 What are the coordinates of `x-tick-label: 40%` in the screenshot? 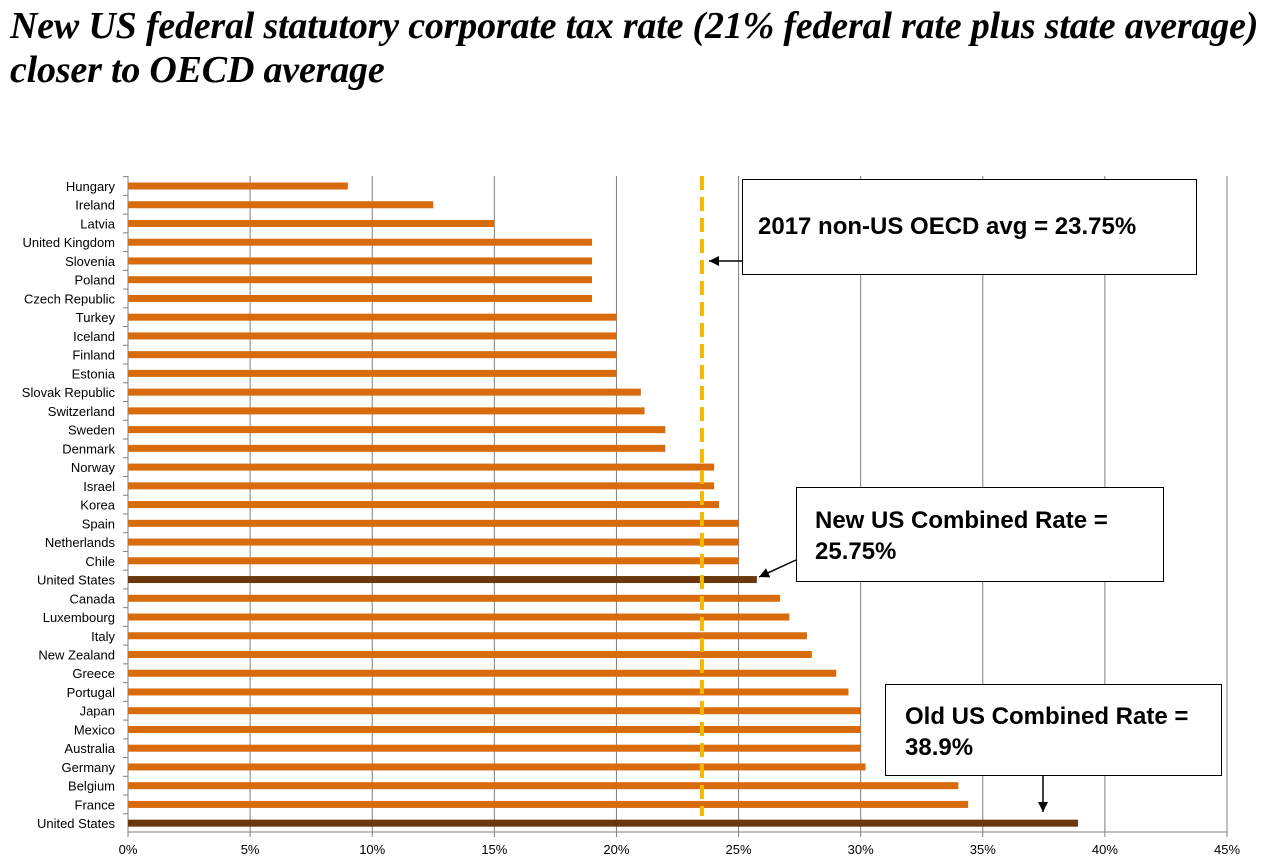 It's located at (1105, 849).